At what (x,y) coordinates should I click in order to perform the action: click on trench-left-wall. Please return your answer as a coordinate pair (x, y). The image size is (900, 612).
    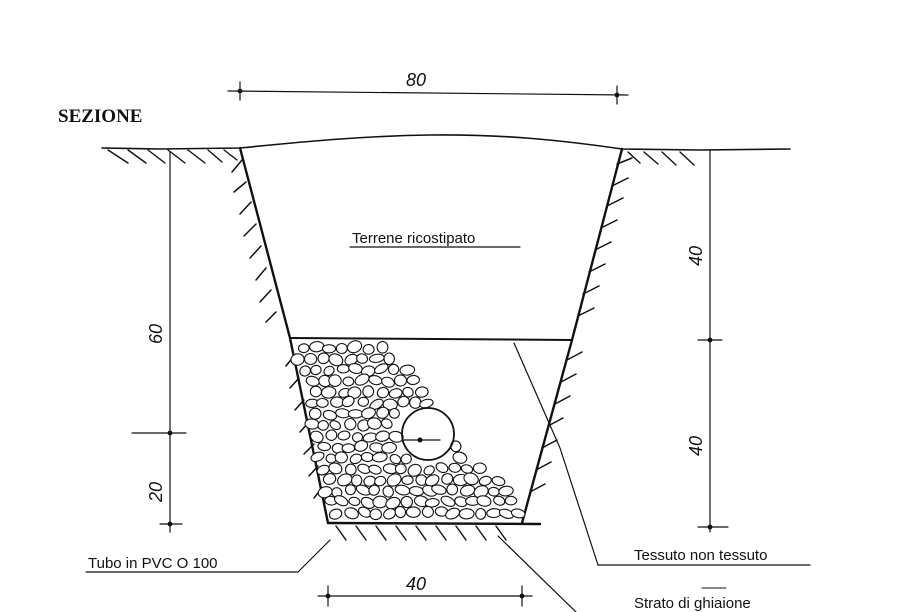
    Looking at the image, I should click on (284, 335).